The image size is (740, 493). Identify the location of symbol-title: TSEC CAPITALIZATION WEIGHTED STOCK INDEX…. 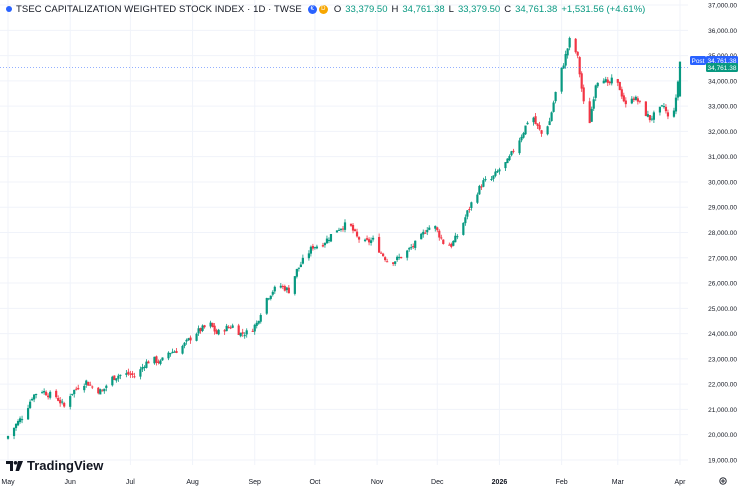
(159, 9).